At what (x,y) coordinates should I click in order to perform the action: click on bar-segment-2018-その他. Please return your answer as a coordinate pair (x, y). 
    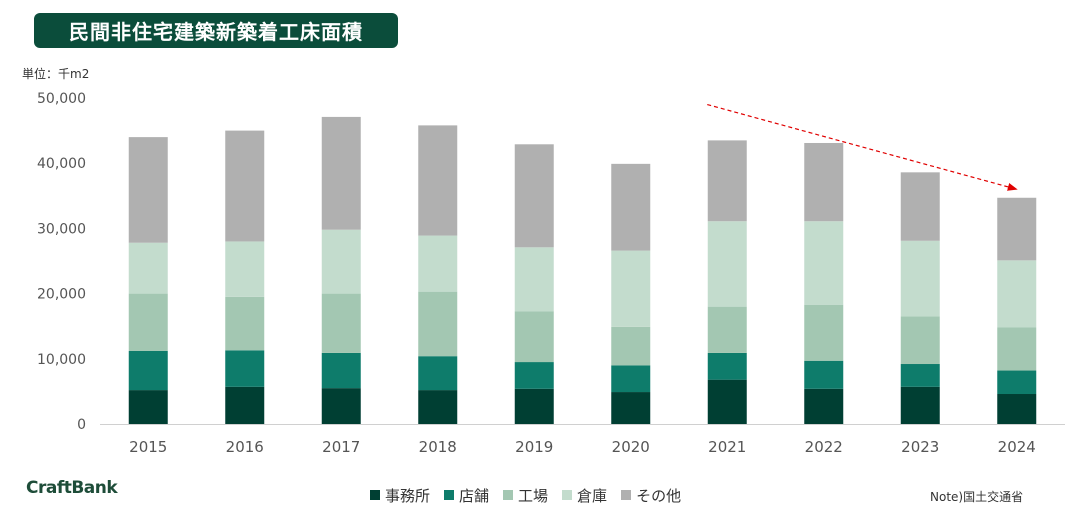
    Looking at the image, I should click on (438, 180).